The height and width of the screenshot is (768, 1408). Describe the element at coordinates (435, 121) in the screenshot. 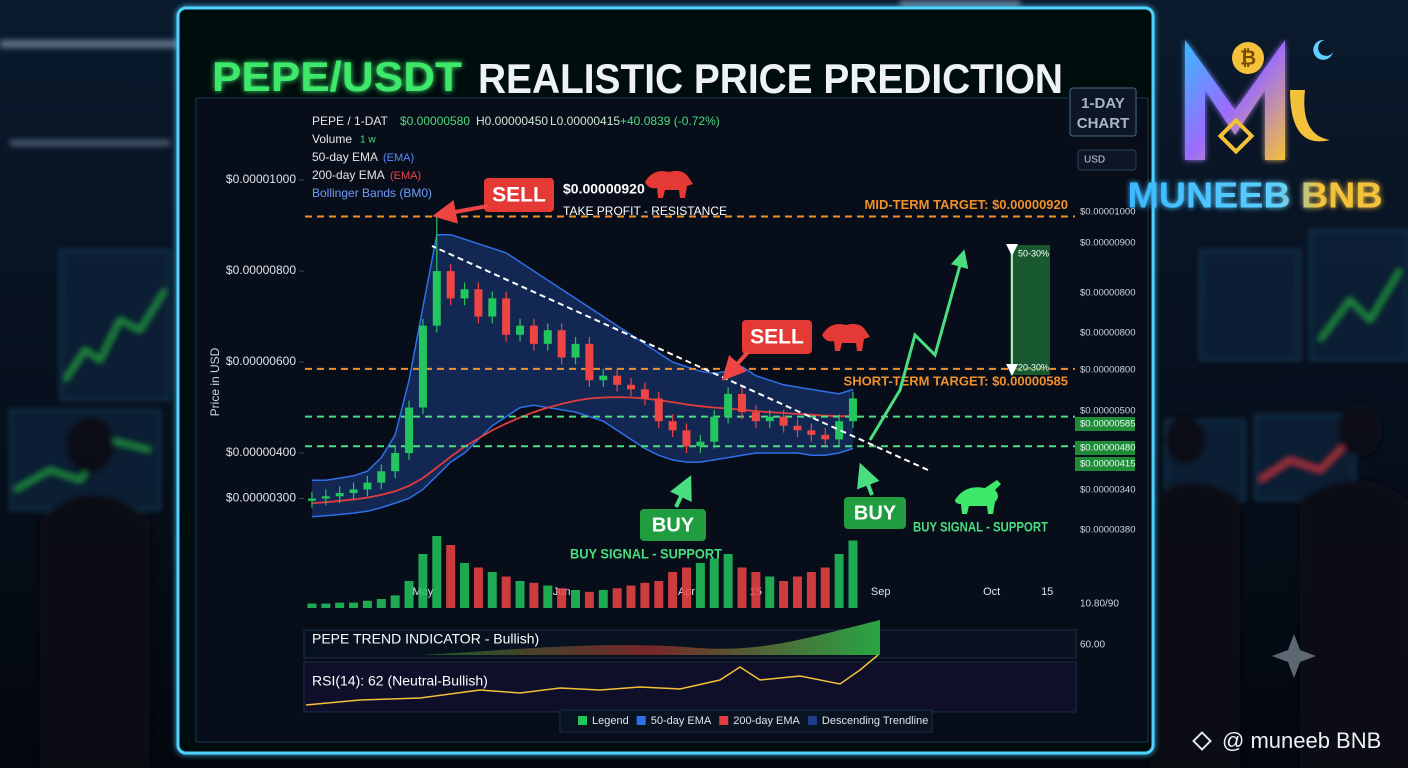

I see `price: $0.00000580` at that location.